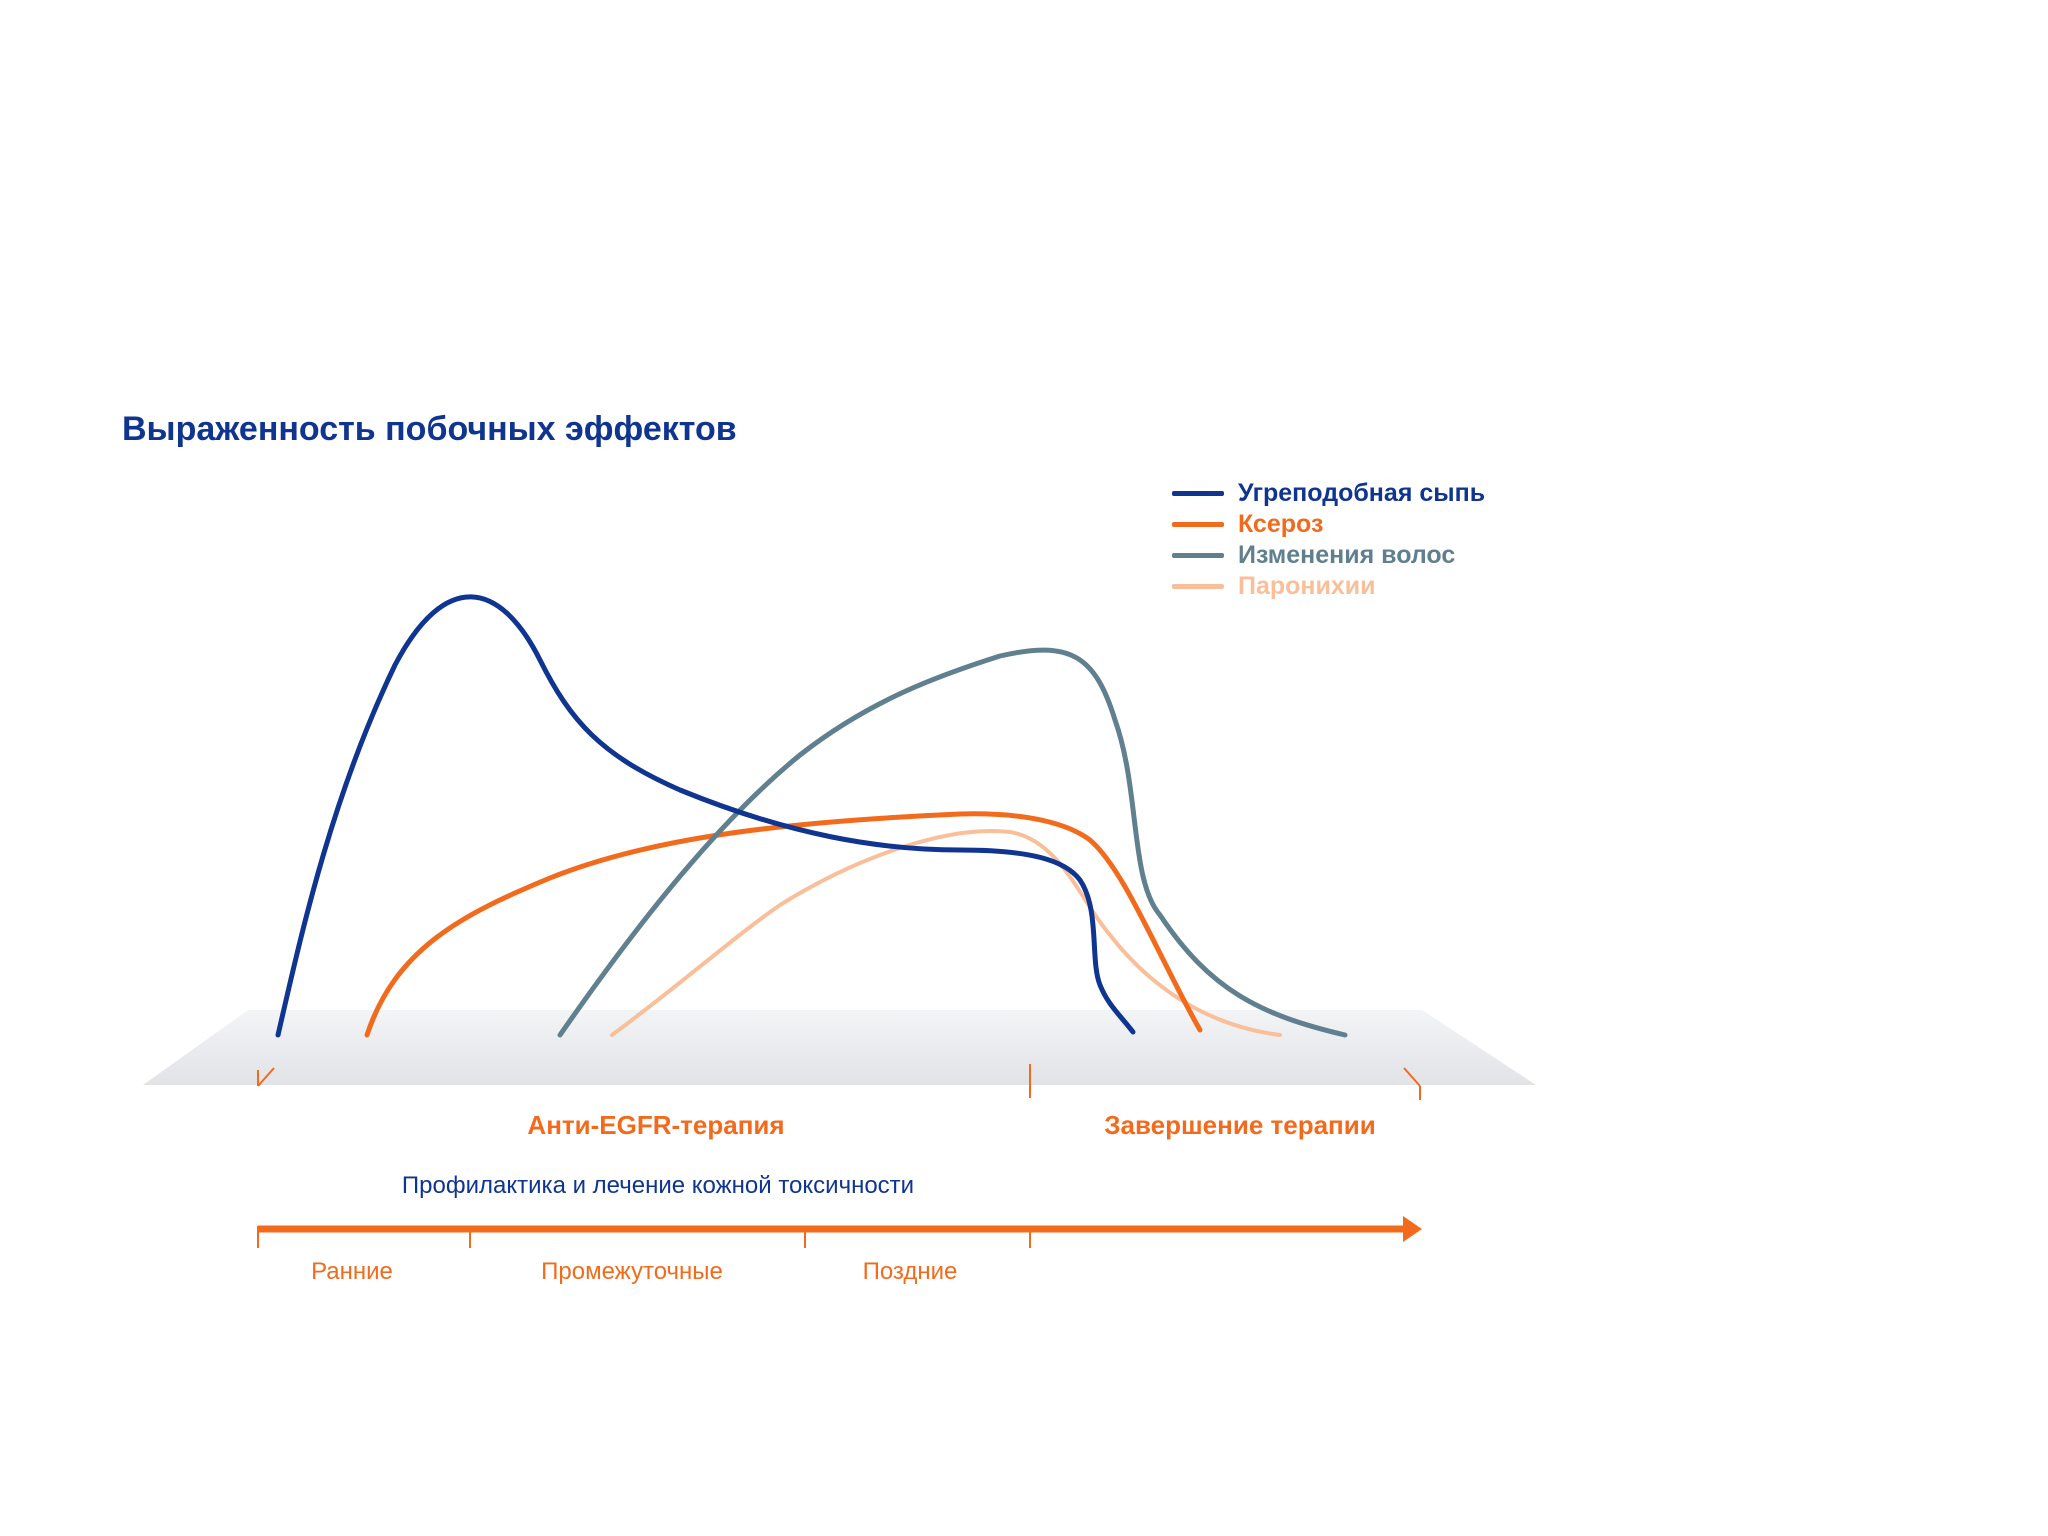 Image resolution: width=2048 pixels, height=1536 pixels. Describe the element at coordinates (429, 429) in the screenshot. I see `chart-title: Выраженность побочных эффектов` at that location.